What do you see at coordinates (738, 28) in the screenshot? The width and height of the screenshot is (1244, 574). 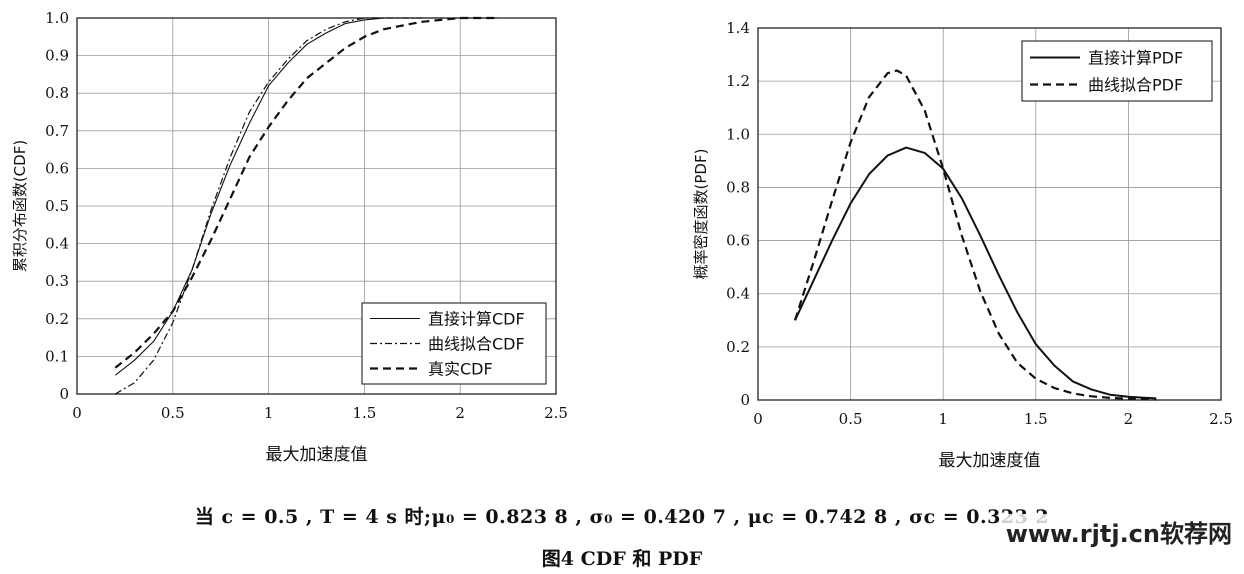 I see `y-tick-label: 1.4` at bounding box center [738, 28].